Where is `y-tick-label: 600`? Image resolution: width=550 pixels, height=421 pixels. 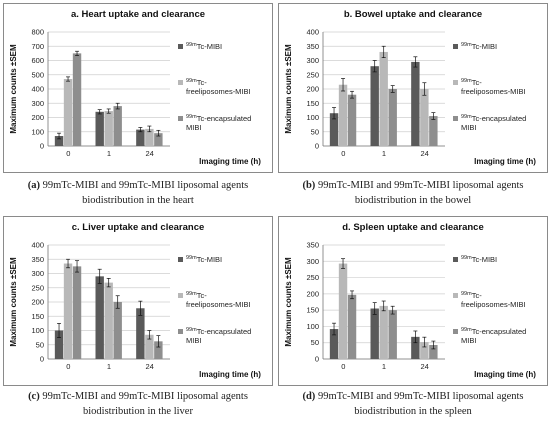 y-tick-label: 600 is located at coordinates (37, 60).